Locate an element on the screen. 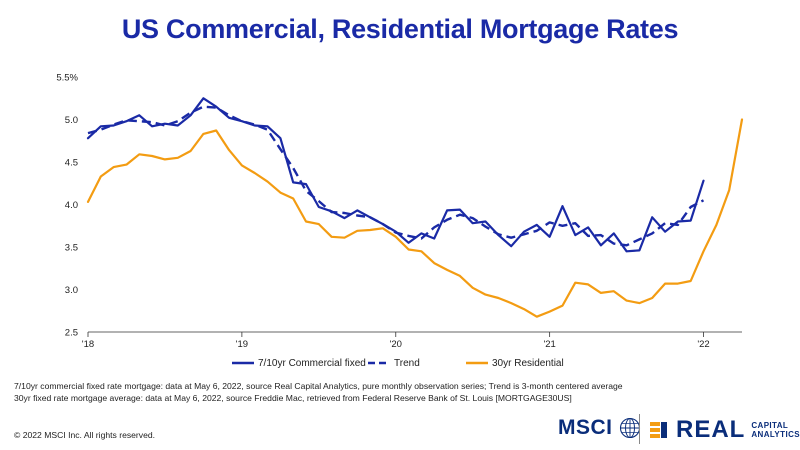  y-tick-label: 4.5 is located at coordinates (71, 163).